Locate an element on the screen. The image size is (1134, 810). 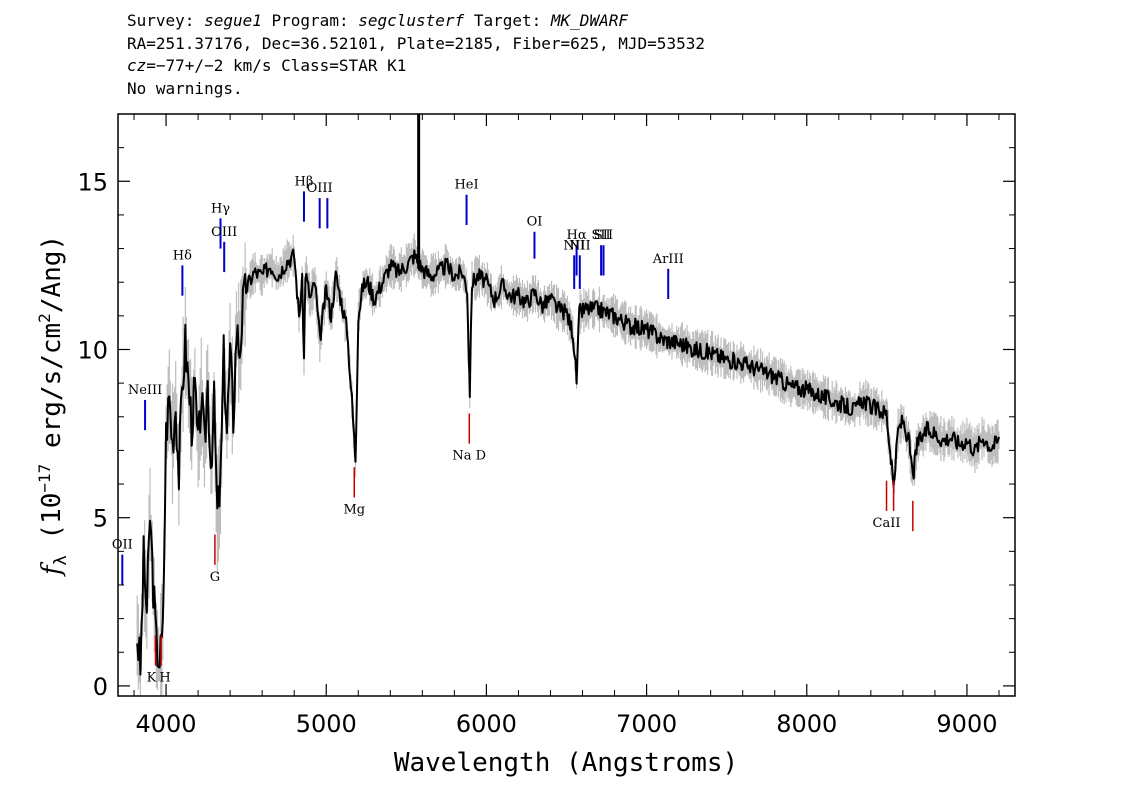
cz-label: cz is located at coordinates (137, 65).